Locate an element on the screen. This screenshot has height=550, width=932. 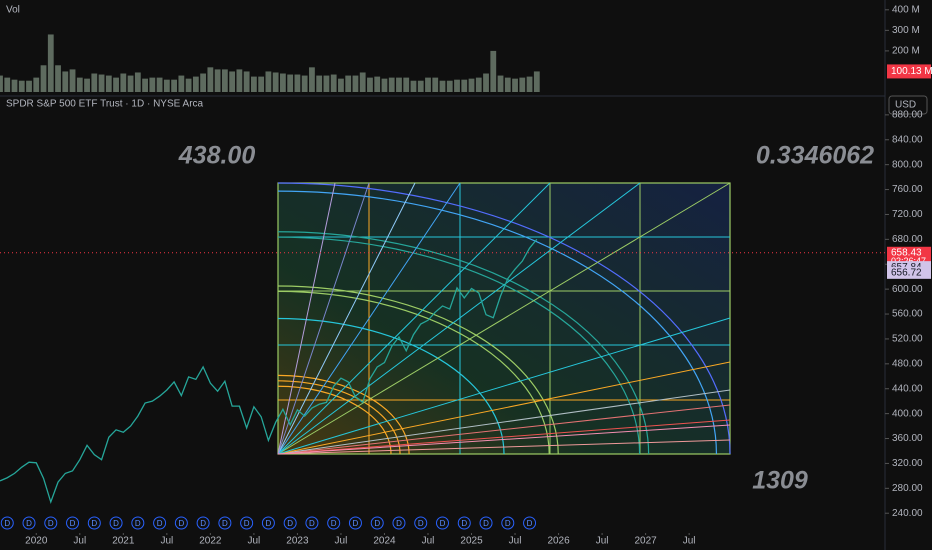
price-tag-label: 658.43 is located at coordinates (906, 252).